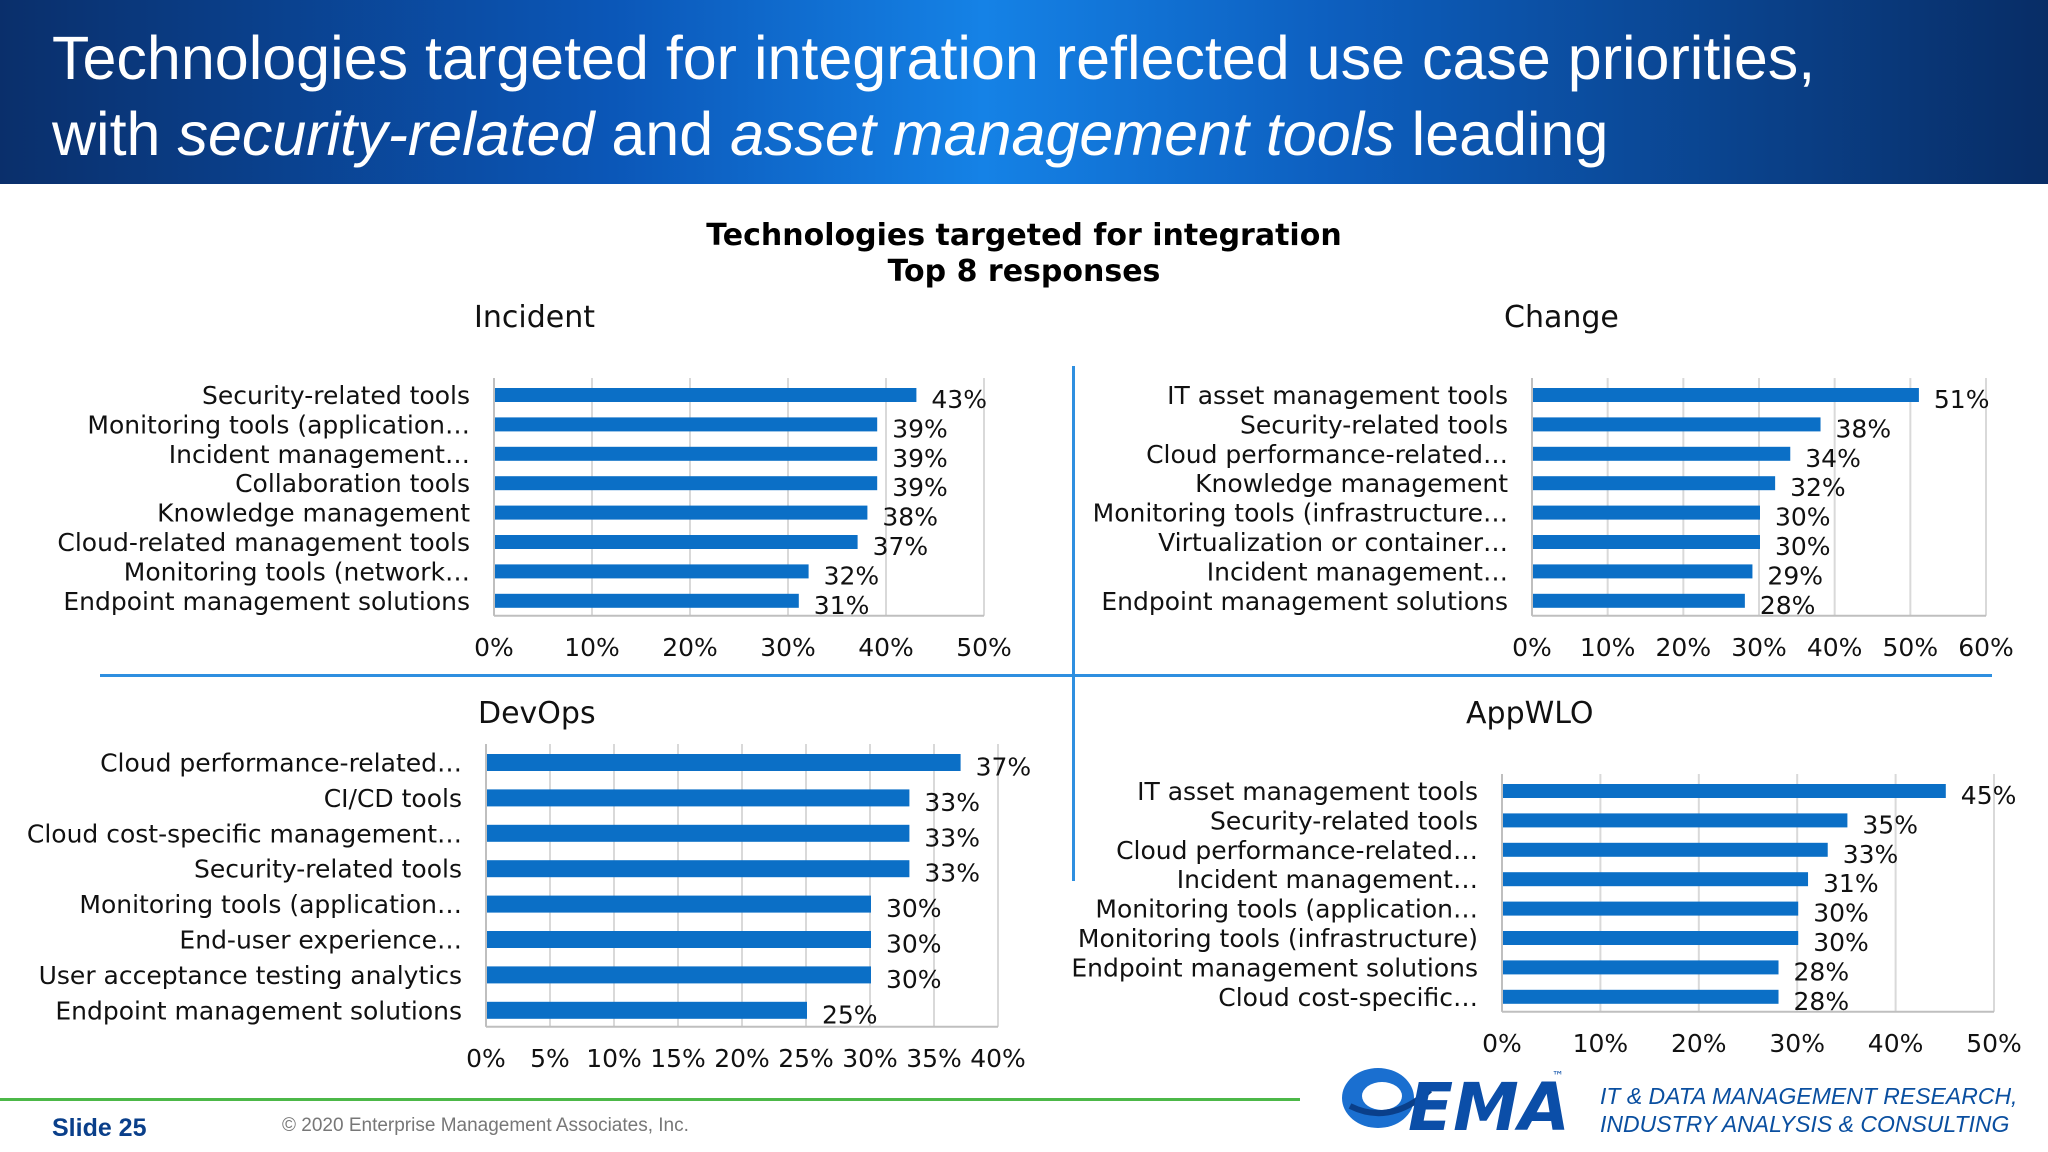 The width and height of the screenshot is (2048, 1152). I want to click on x-tick-label: 35%, so click(934, 1058).